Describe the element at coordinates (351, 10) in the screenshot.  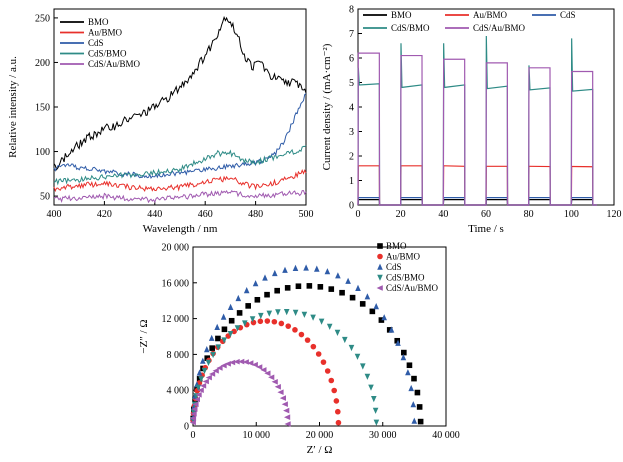
I see `y-tick-label: 8` at that location.